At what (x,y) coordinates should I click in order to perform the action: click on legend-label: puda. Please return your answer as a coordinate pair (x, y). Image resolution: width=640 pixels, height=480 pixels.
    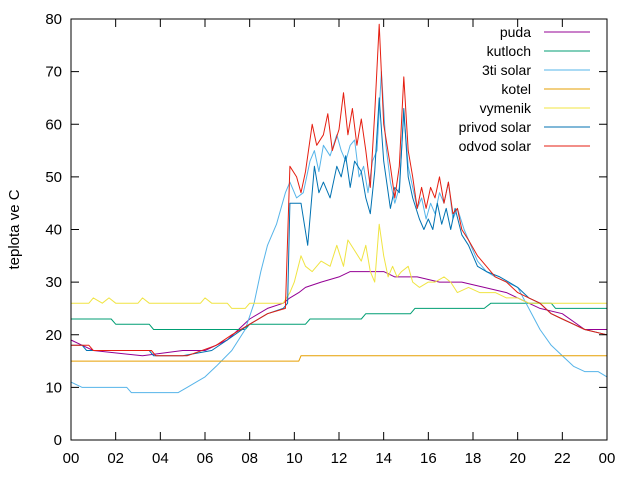
    Looking at the image, I should click on (515, 32).